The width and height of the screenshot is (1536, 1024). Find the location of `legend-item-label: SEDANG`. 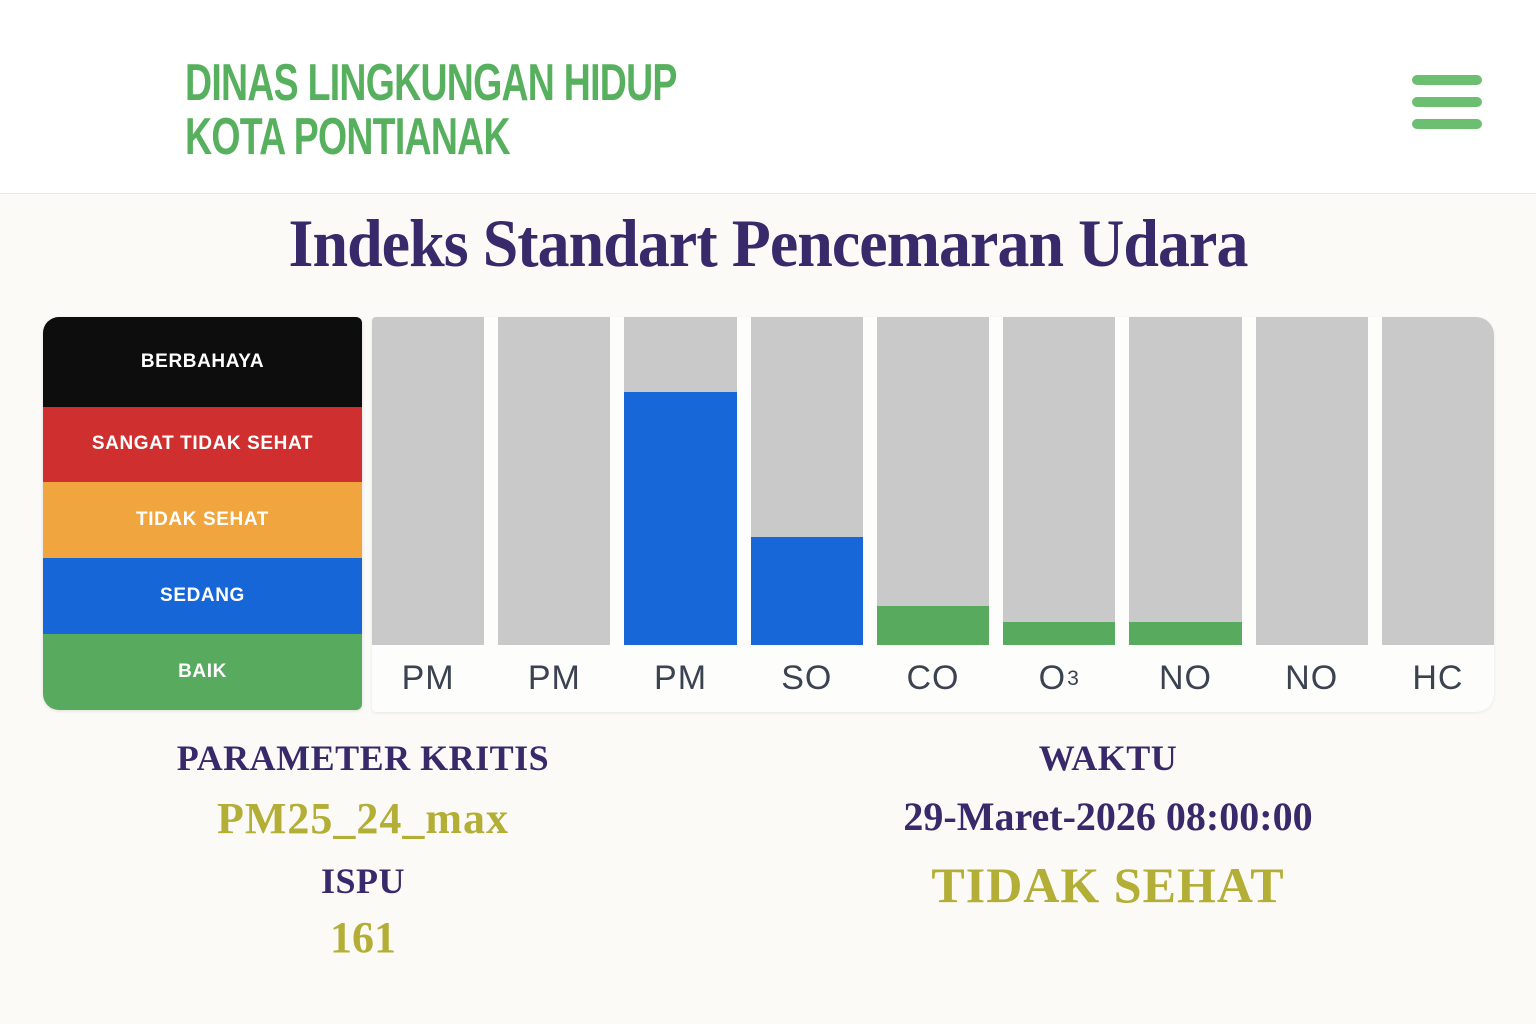

legend-item-label: SEDANG is located at coordinates (202, 596).